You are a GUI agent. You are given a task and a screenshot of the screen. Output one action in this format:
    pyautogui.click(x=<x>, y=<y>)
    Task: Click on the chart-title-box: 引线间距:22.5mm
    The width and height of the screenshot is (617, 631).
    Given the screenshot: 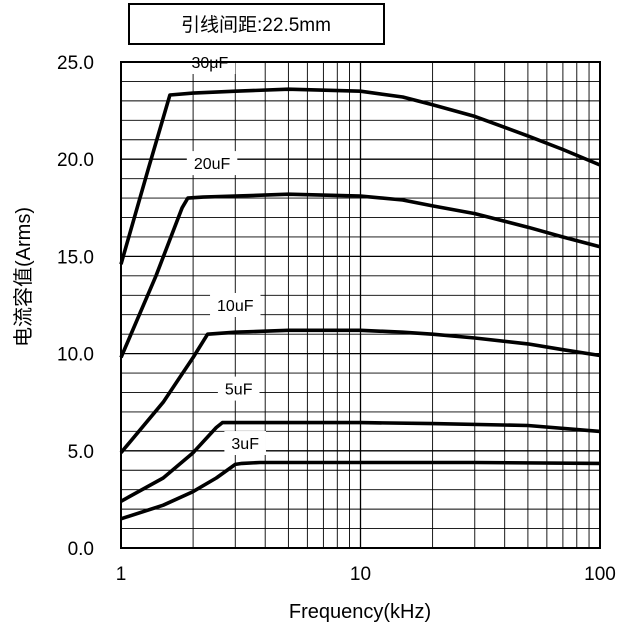 What is the action you would take?
    pyautogui.click(x=256, y=24)
    